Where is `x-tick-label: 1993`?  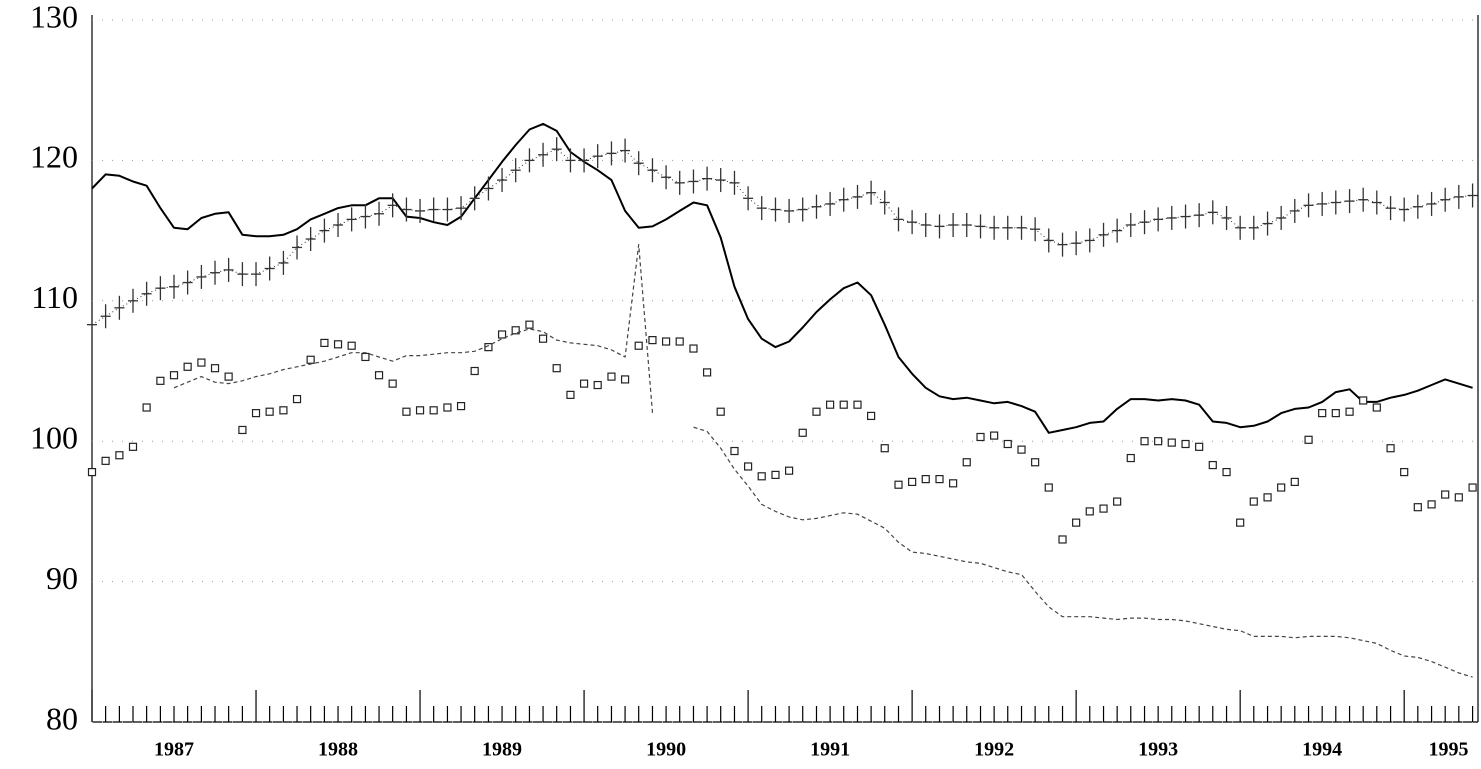
x-tick-label: 1993 is located at coordinates (1158, 750).